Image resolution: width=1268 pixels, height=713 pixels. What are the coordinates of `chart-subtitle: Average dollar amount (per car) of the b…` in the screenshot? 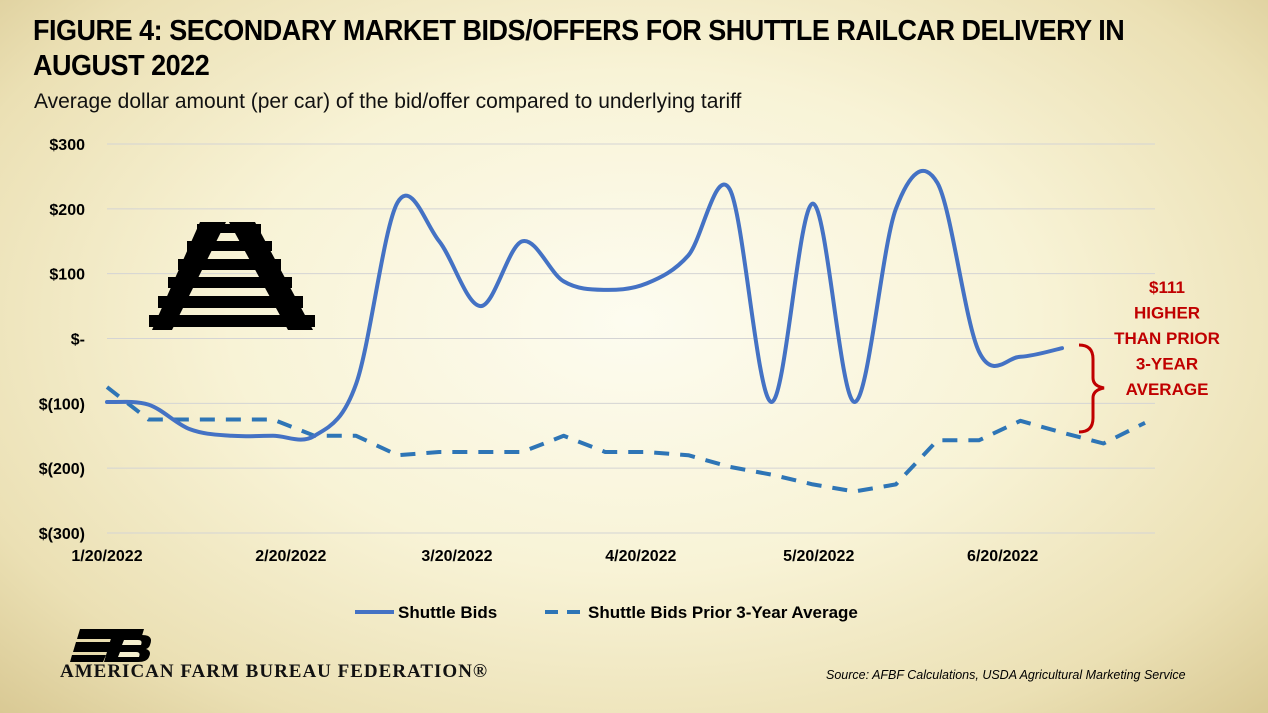 It's located at (388, 101).